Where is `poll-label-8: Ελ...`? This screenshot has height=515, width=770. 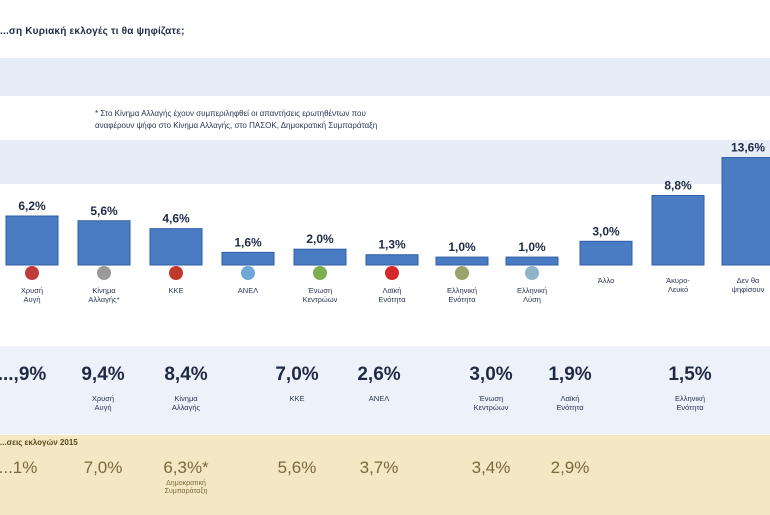
poll-label-8: Ελ... is located at coordinates (761, 398).